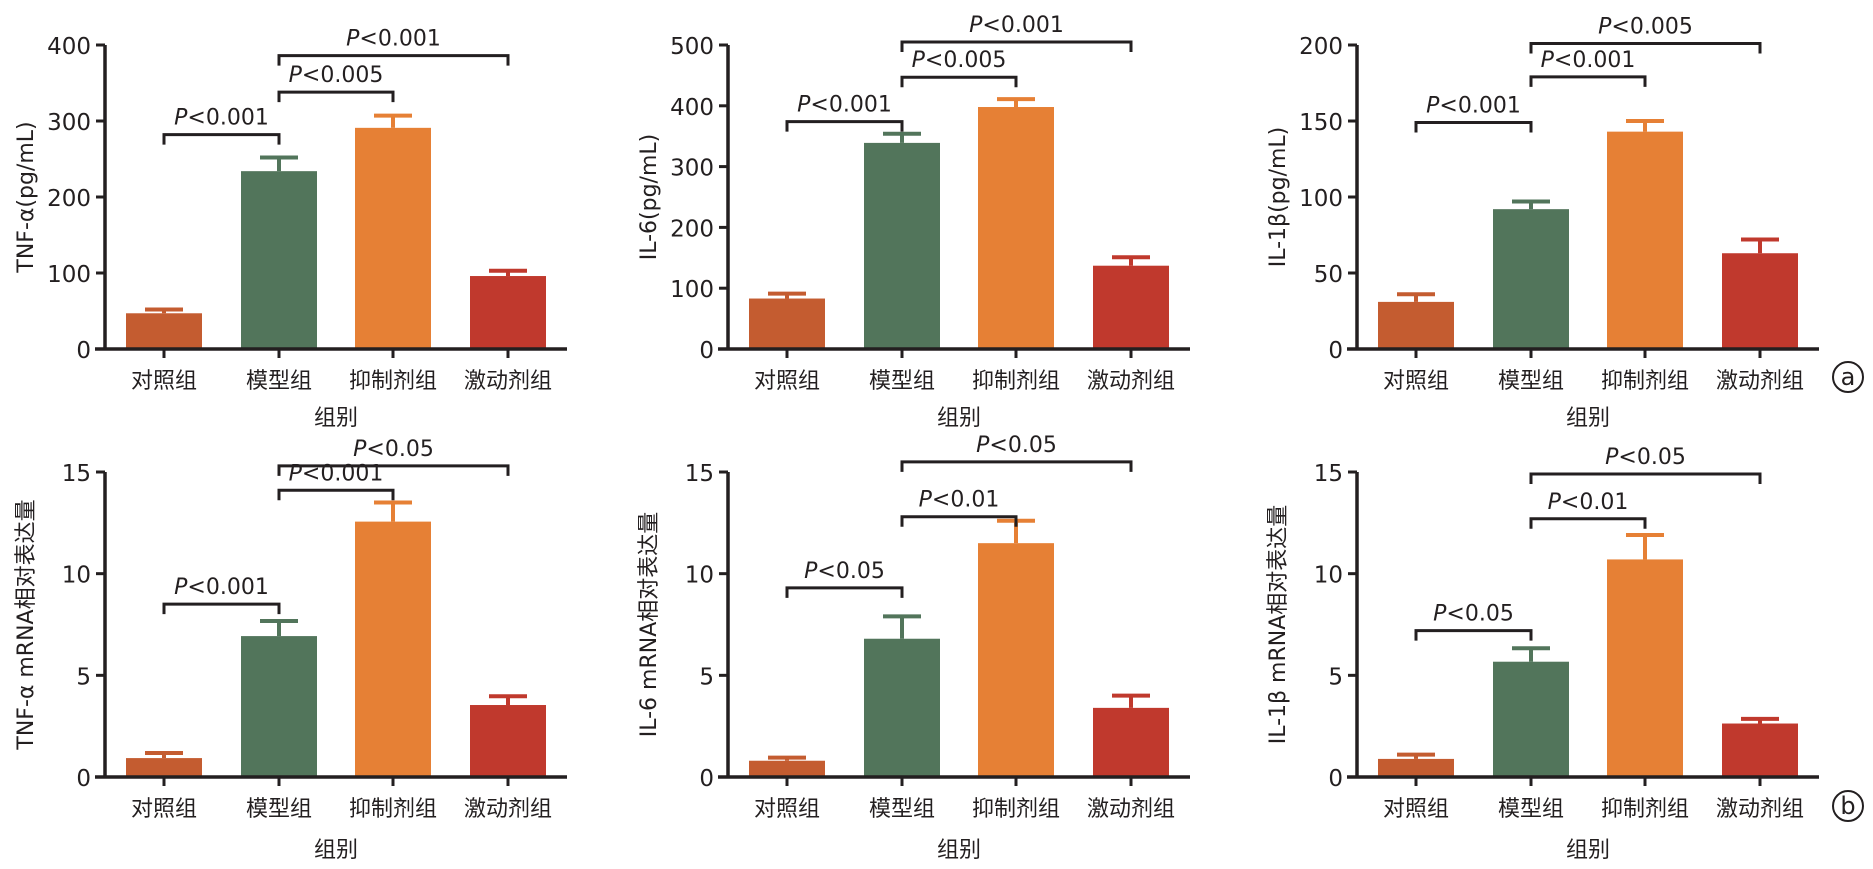  I want to click on y-axis-label: IL-6 mRNA相对表达量, so click(649, 625).